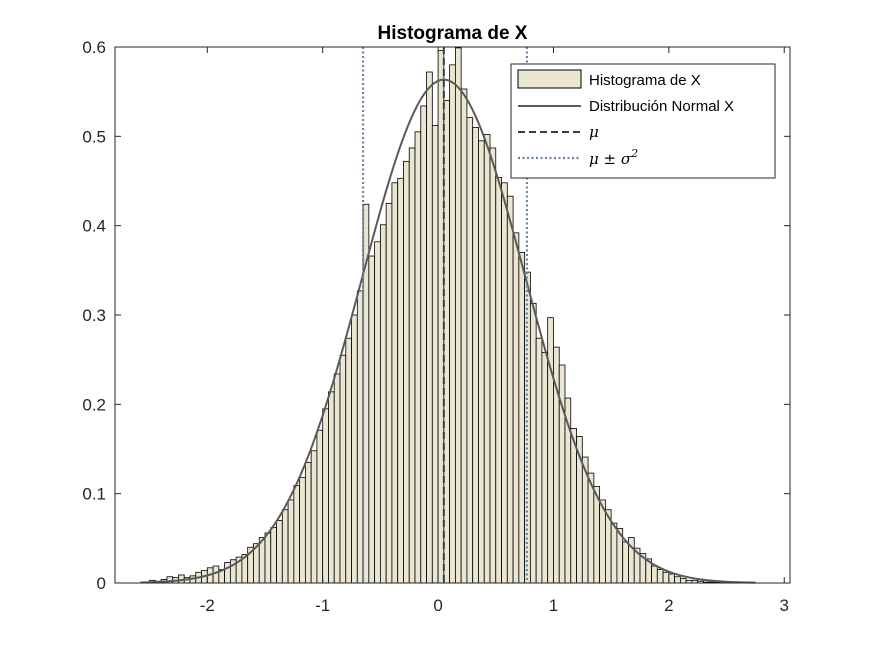  What do you see at coordinates (594, 132) in the screenshot?
I see `legend-mean-label: μ` at bounding box center [594, 132].